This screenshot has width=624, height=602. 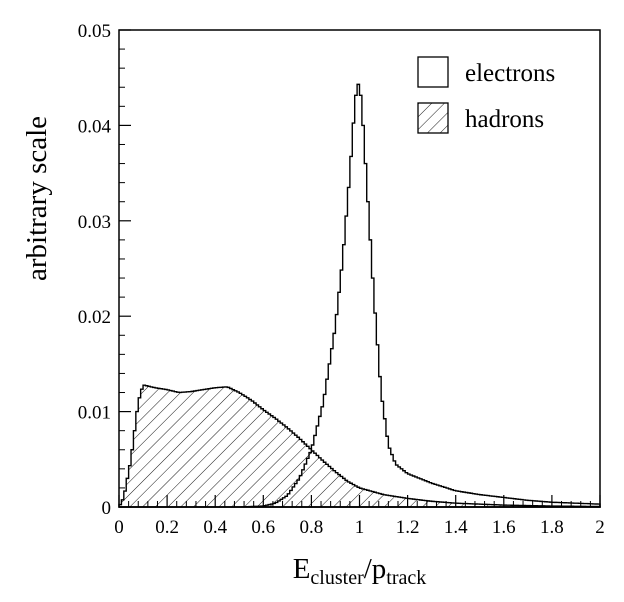 What do you see at coordinates (600, 527) in the screenshot?
I see `x-tick-label: 2` at bounding box center [600, 527].